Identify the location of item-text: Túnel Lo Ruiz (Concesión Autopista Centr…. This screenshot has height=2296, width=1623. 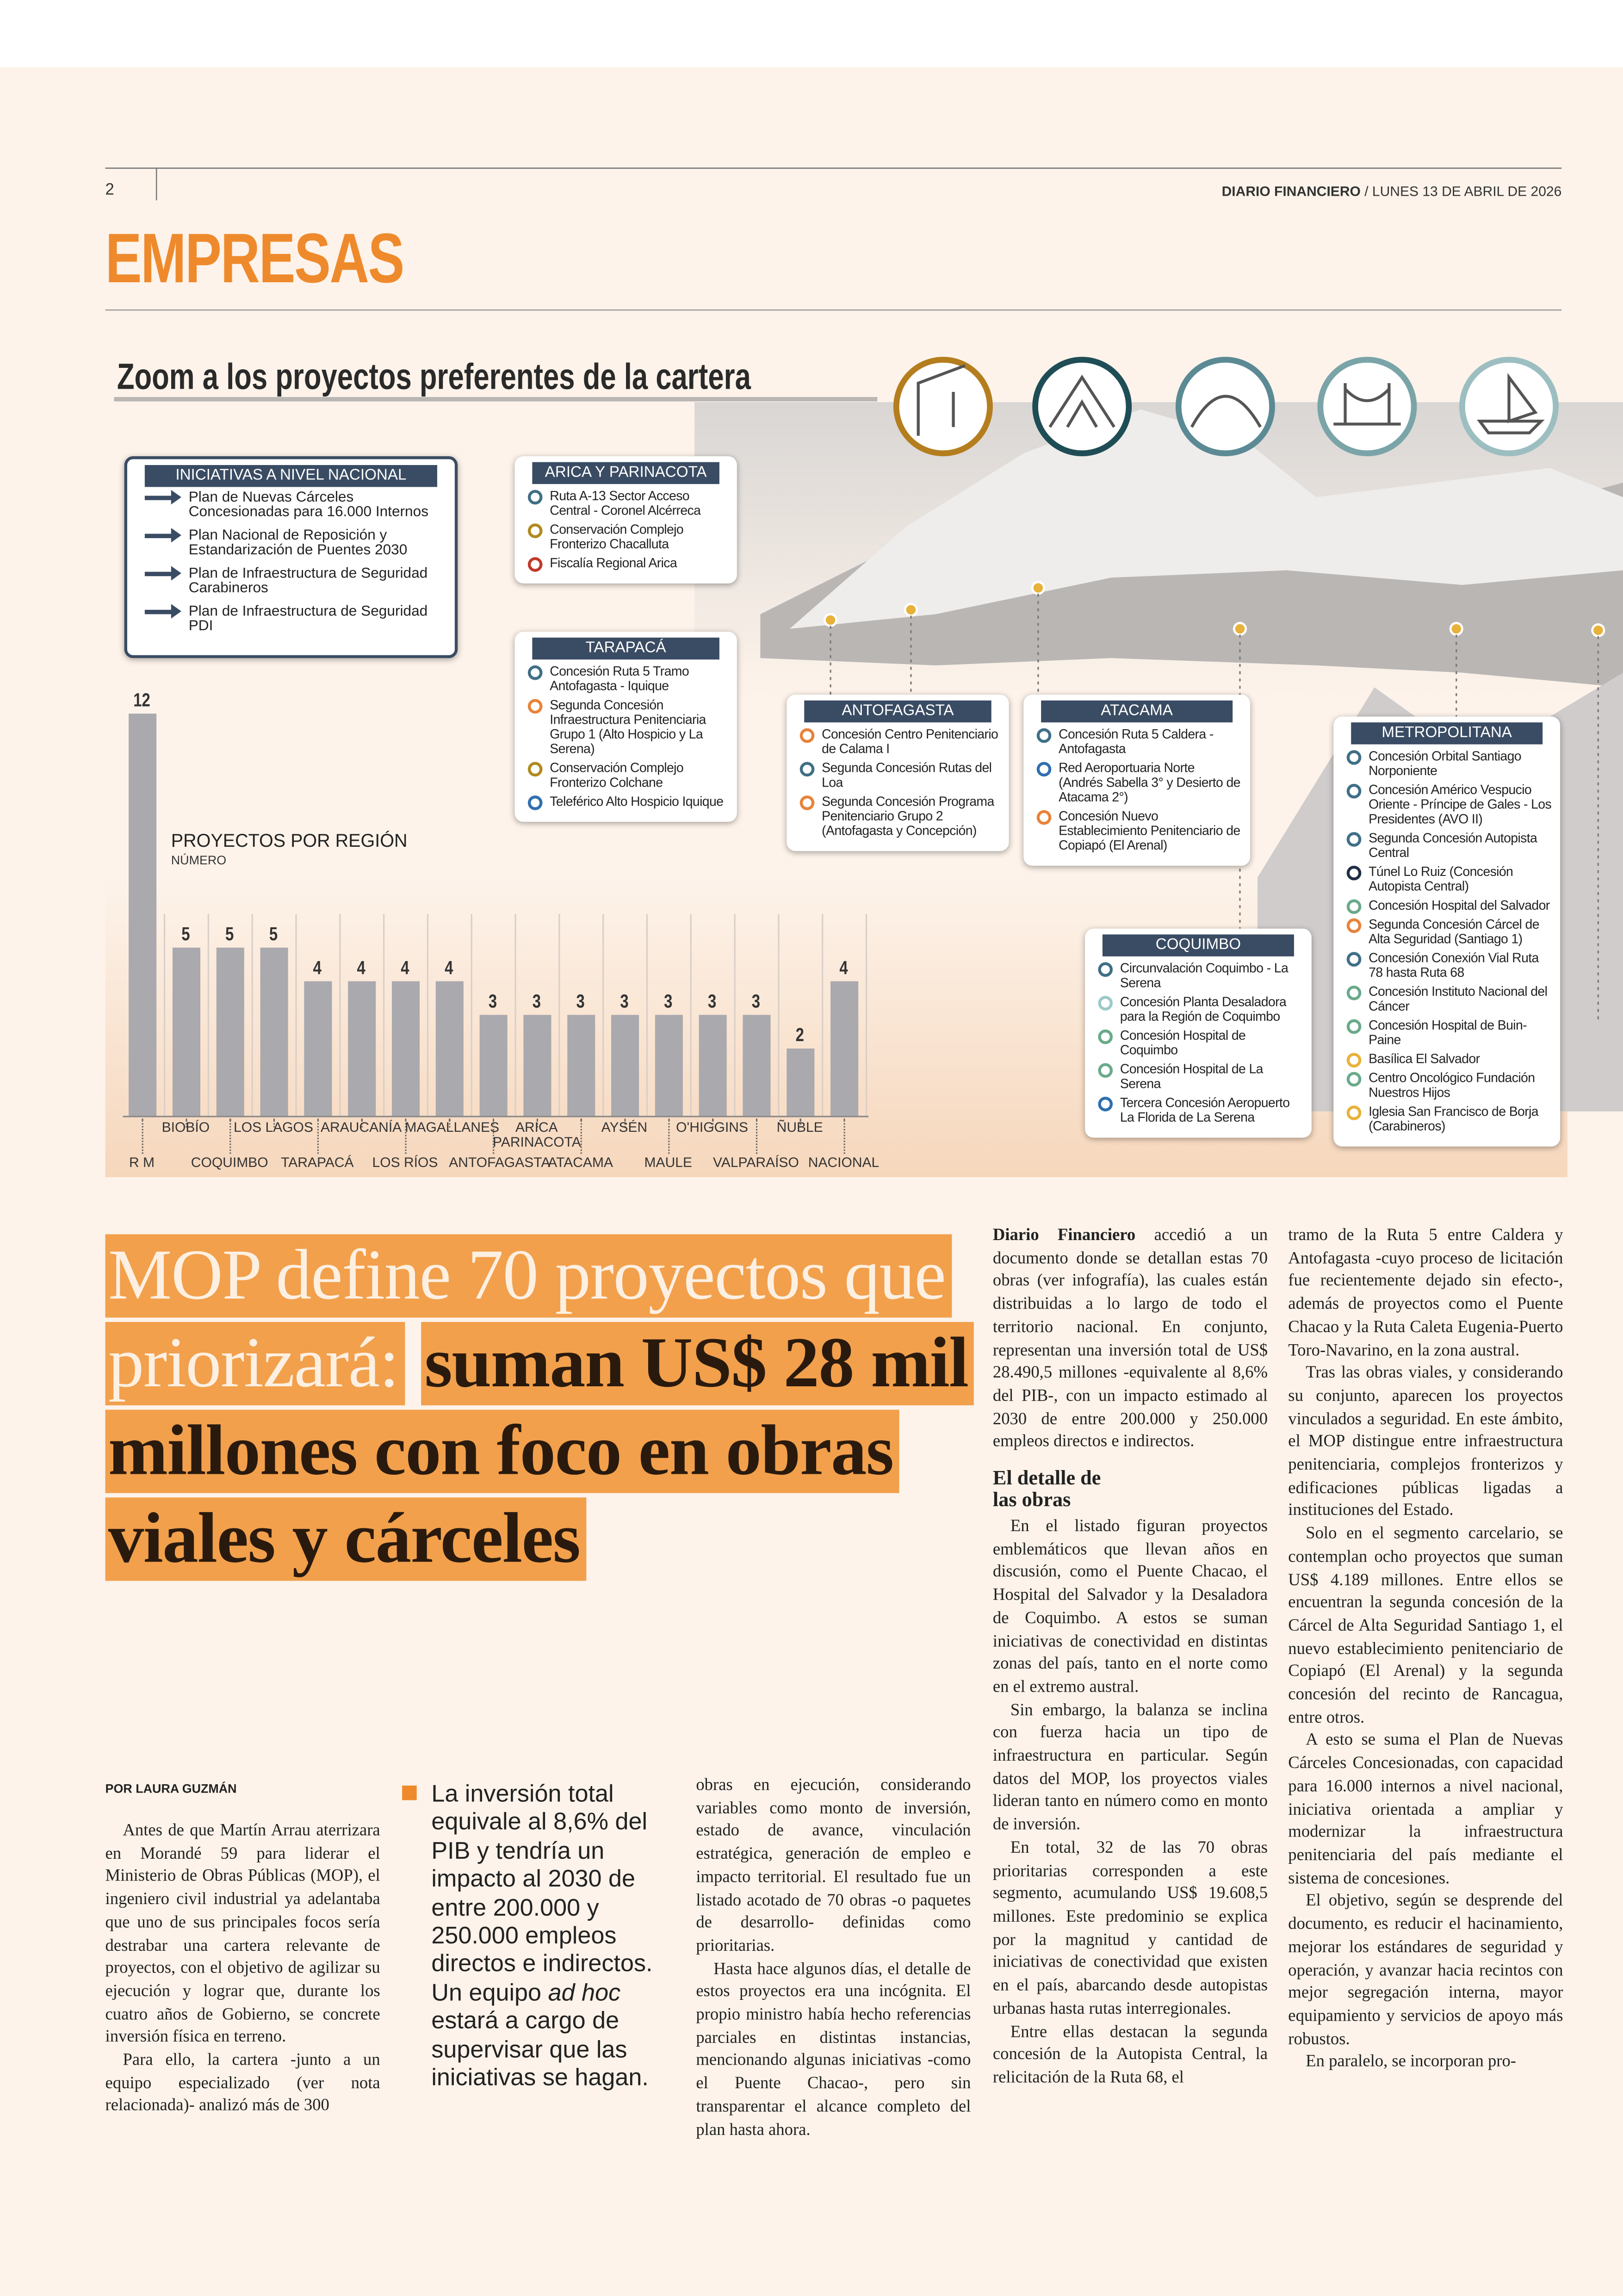
(1441, 879).